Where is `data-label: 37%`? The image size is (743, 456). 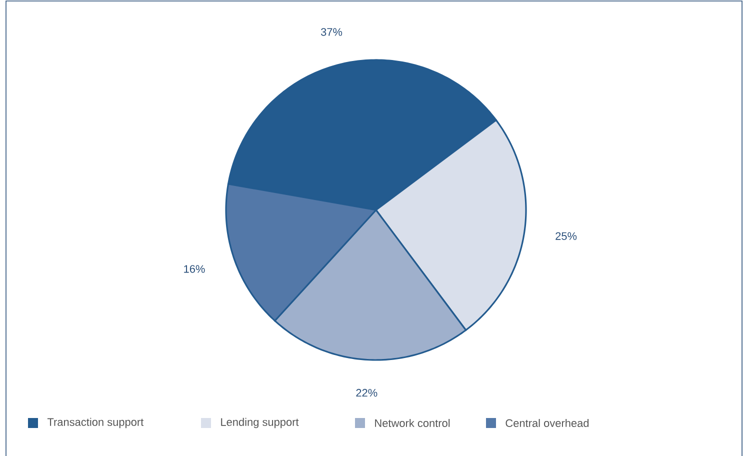 data-label: 37% is located at coordinates (331, 32).